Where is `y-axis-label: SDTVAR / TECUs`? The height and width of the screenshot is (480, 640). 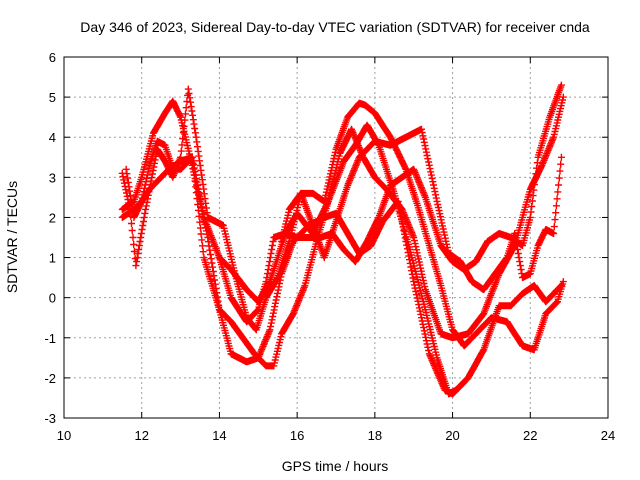
y-axis-label: SDTVAR / TECUs is located at coordinates (12, 237).